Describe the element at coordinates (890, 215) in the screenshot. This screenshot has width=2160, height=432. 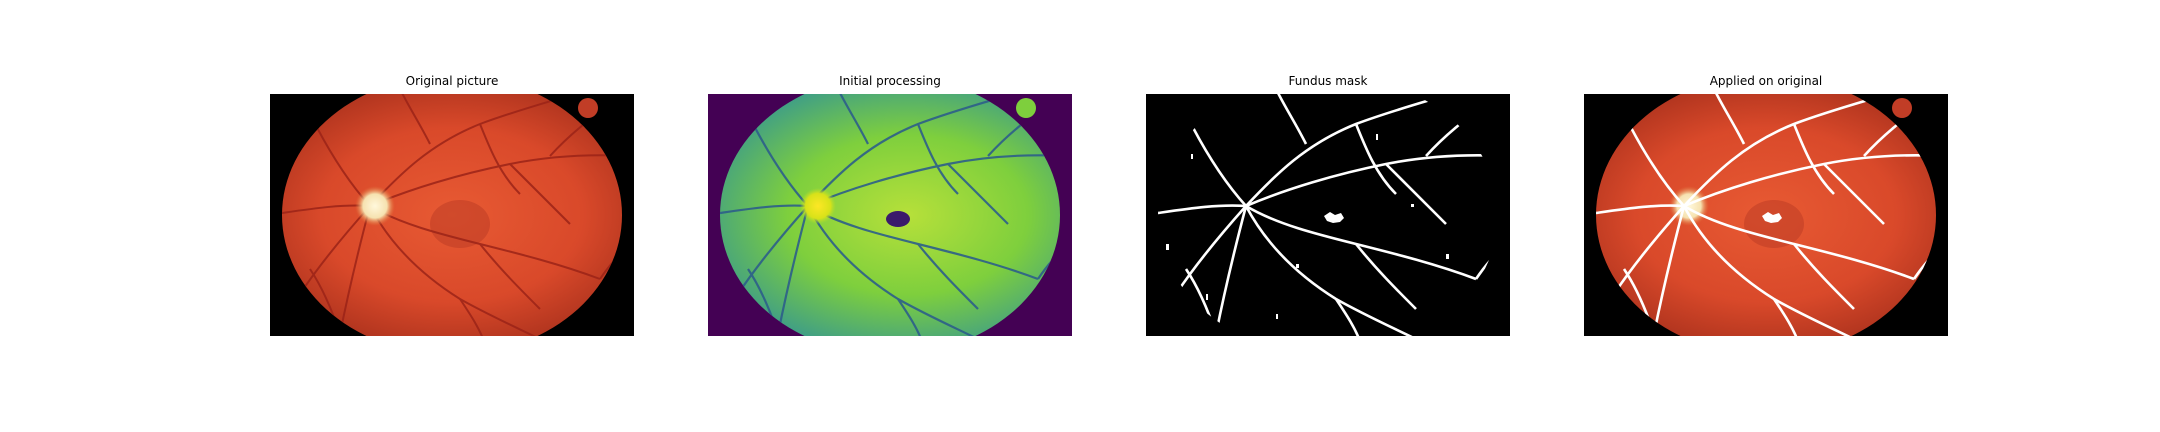
I see `fundus-image-processed` at that location.